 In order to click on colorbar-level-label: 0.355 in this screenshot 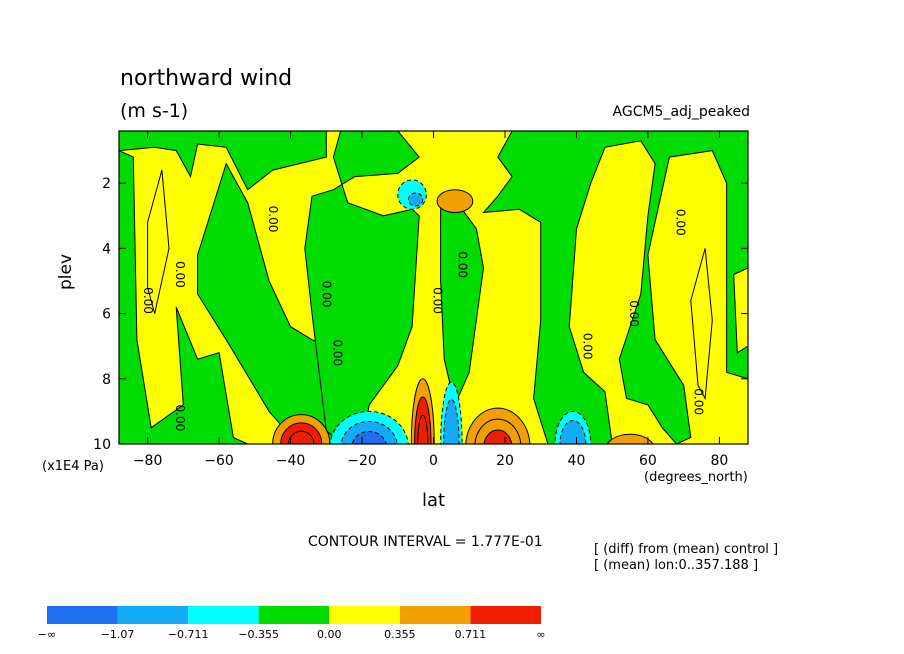, I will do `click(400, 634)`.